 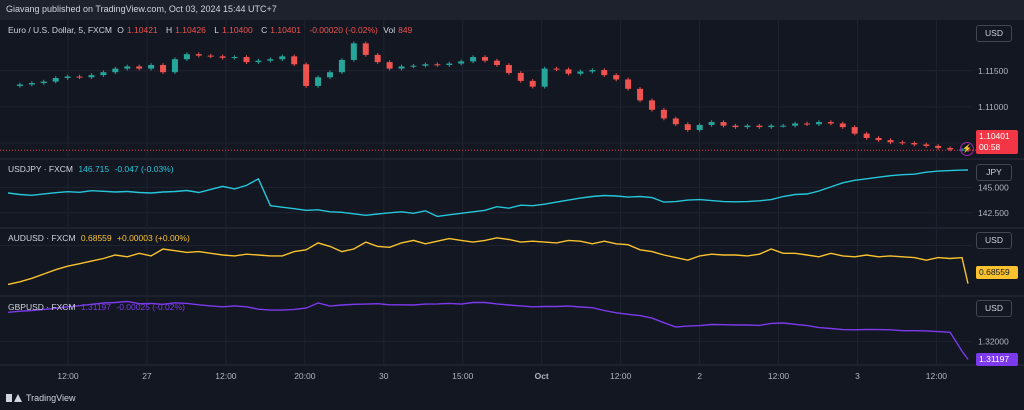 I want to click on x-tick-label: 20:00, so click(x=305, y=376).